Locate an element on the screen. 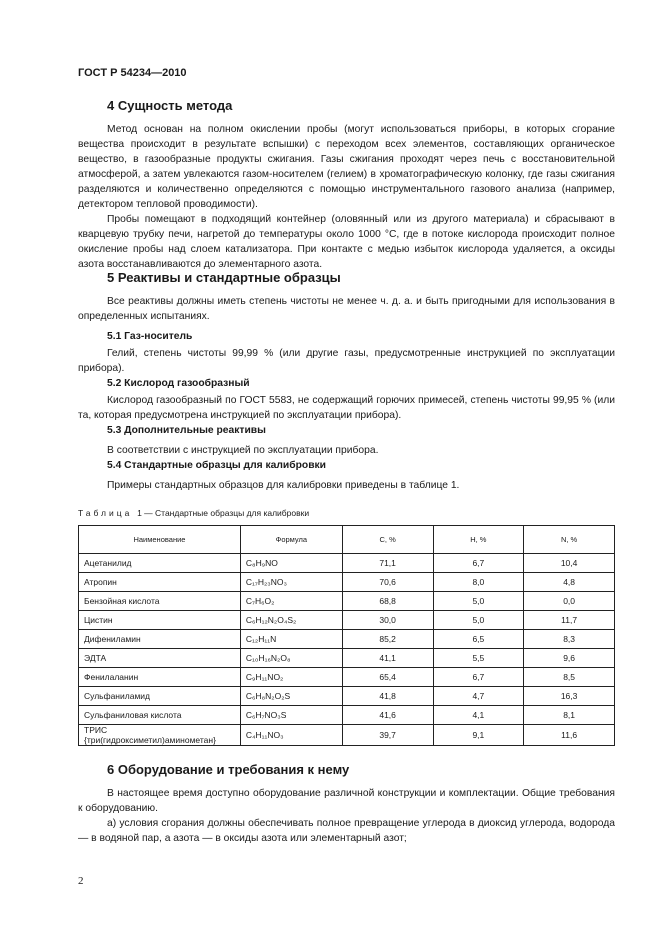 The width and height of the screenshot is (661, 936). table-row: Фенилаланин C₉H₁₁NO₂ 65,4 6,7 8,5 is located at coordinates (346, 677).